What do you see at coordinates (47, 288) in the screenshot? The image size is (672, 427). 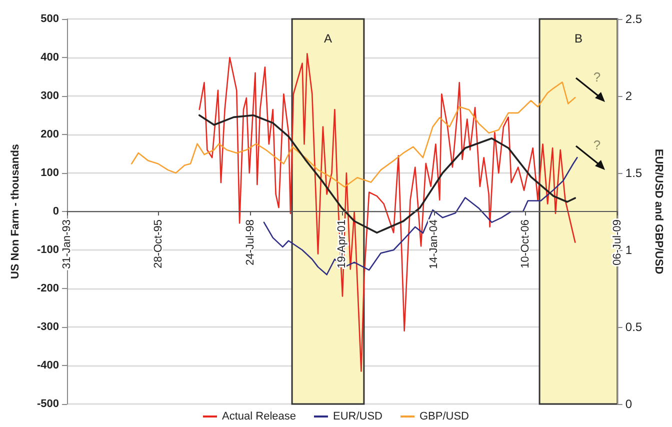 I see `y-tick-label: -200` at bounding box center [47, 288].